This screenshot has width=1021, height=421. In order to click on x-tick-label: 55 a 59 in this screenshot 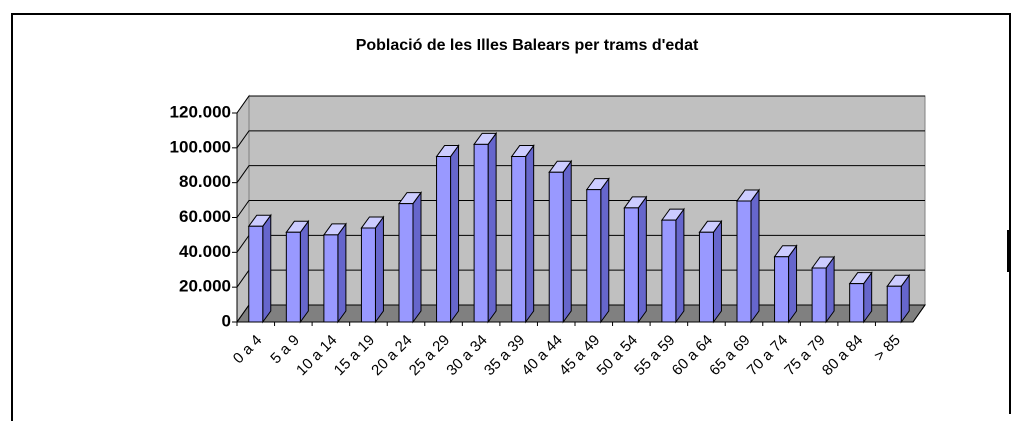, I will do `click(654, 355)`.